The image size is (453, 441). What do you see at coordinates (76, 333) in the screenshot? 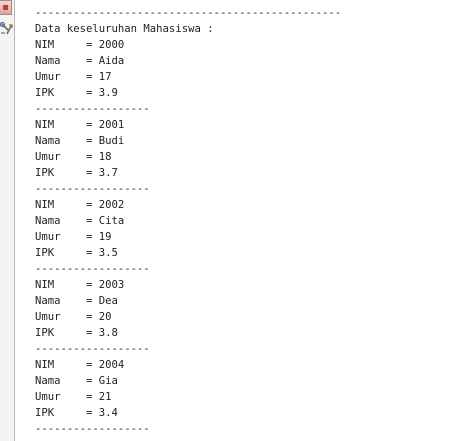
I see `output-line: IPK = 3.8` at bounding box center [76, 333].